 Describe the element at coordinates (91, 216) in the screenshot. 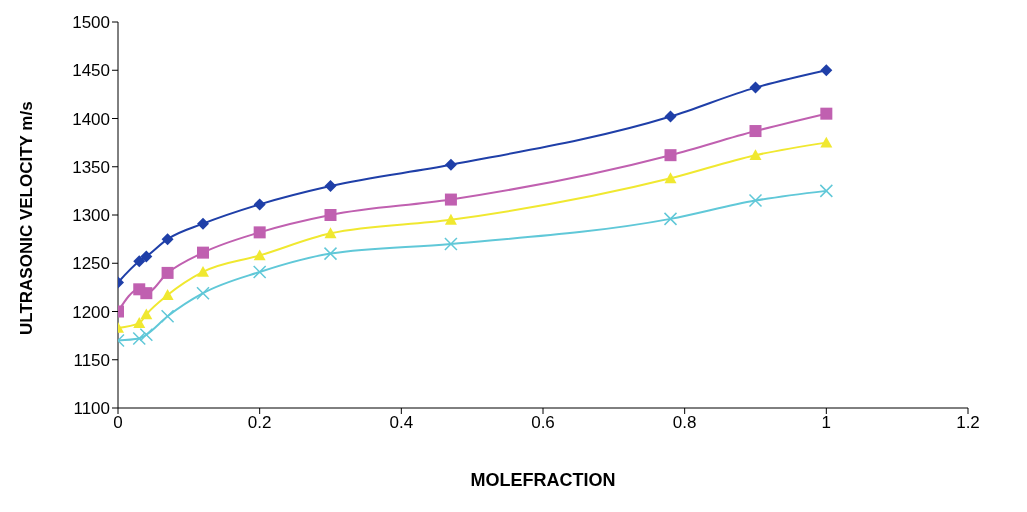

I see `y-tick-label: 1300` at that location.